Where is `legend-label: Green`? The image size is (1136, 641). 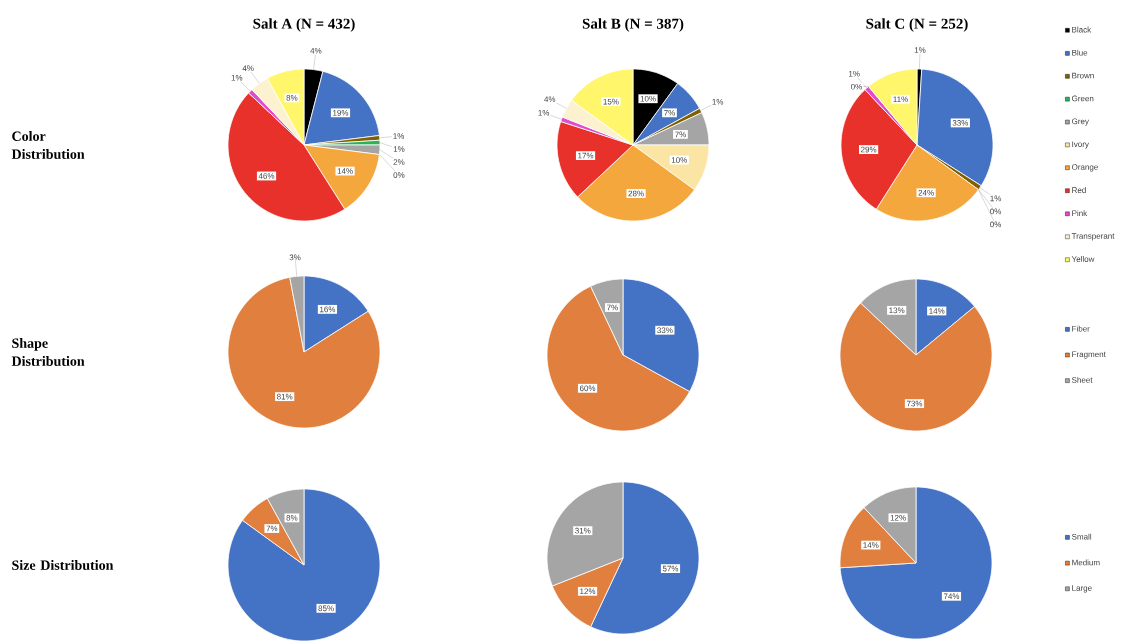
legend-label: Green is located at coordinates (1083, 98).